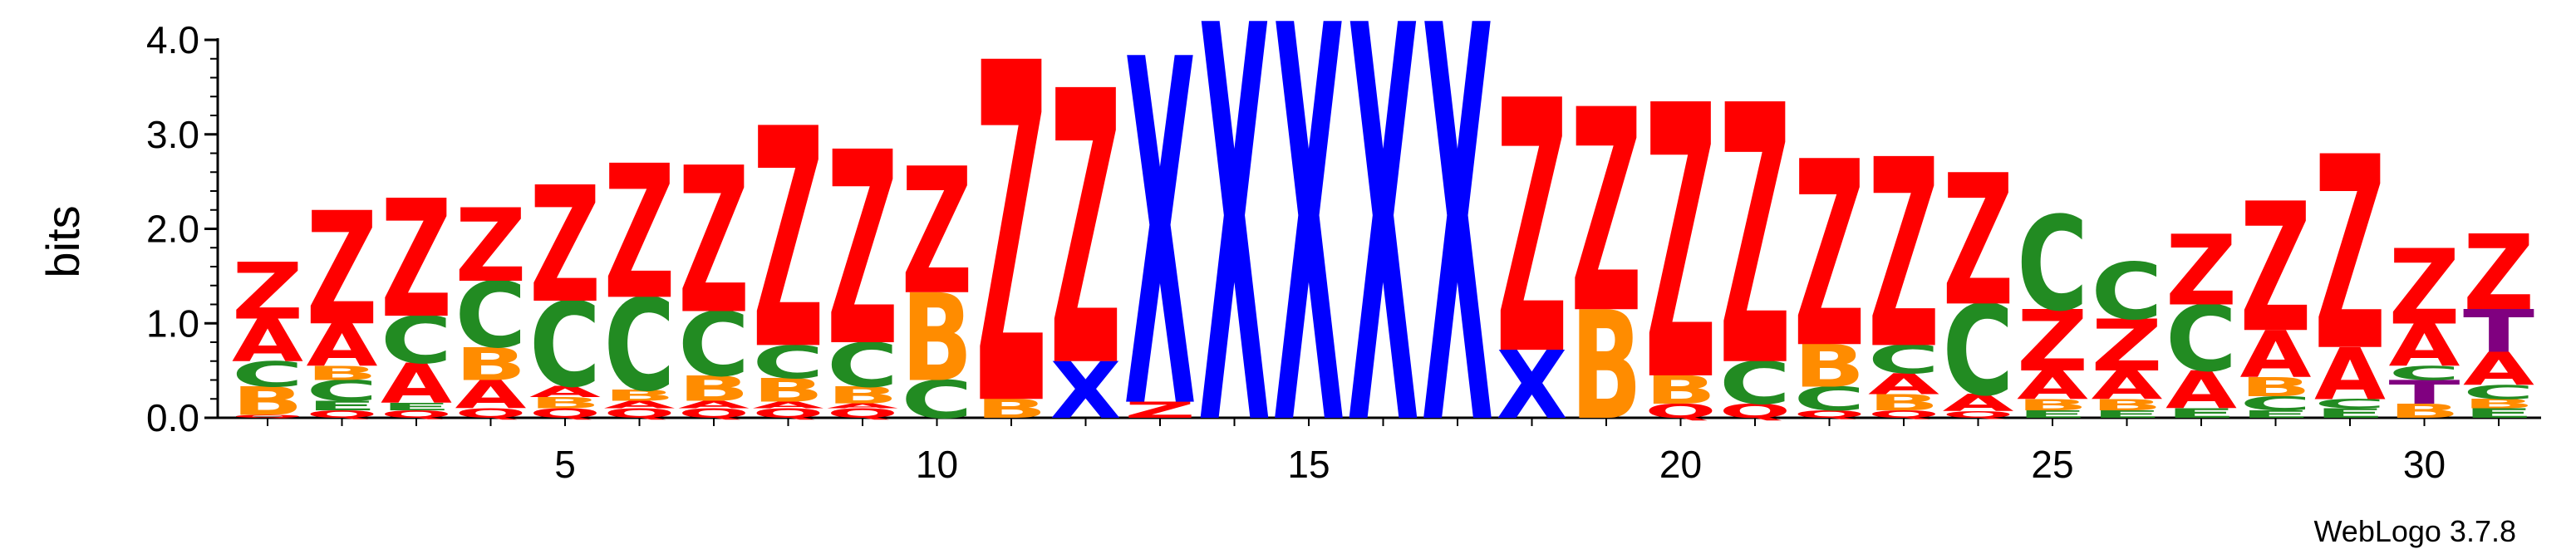 Image resolution: width=2576 pixels, height=554 pixels. What do you see at coordinates (565, 464) in the screenshot?
I see `x-tick-label: 5` at bounding box center [565, 464].